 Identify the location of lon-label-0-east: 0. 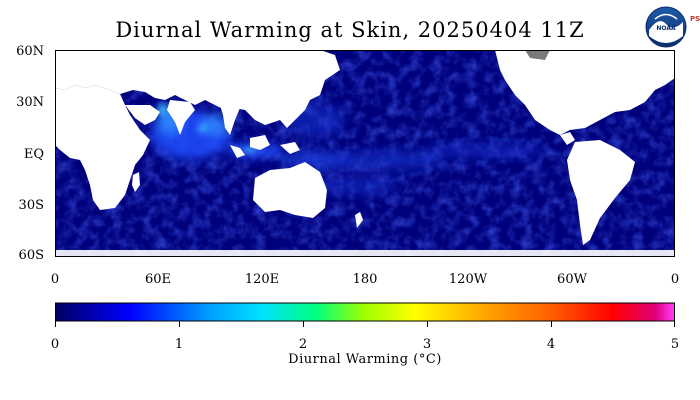
(675, 279).